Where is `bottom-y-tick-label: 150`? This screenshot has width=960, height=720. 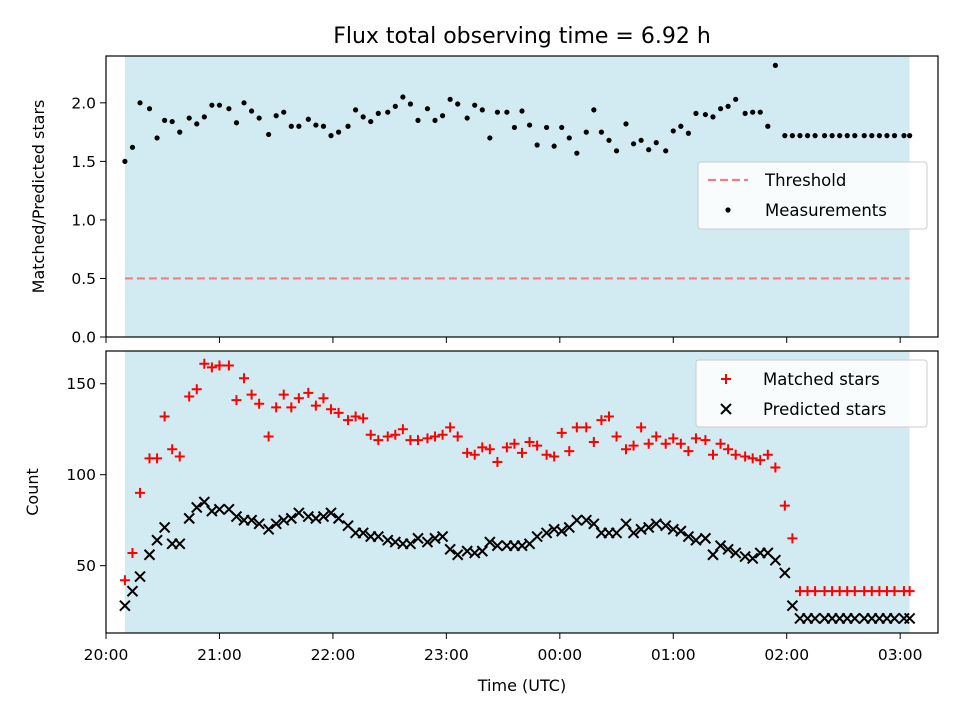 bottom-y-tick-label: 150 is located at coordinates (81, 384).